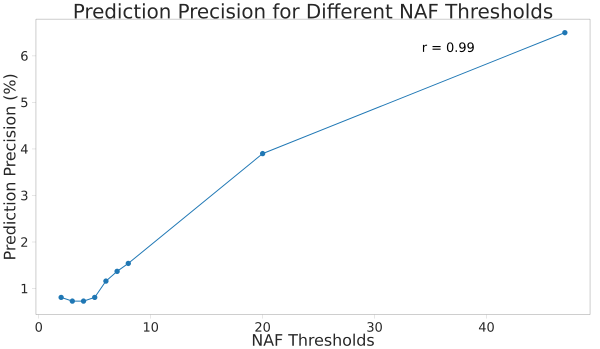 The image size is (600, 349). I want to click on annotation: r = 0.99, so click(448, 47).